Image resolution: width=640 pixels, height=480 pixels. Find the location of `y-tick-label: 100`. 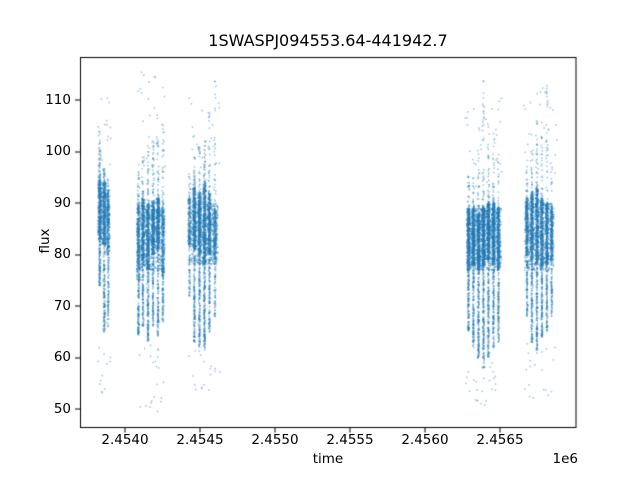

y-tick-label: 100 is located at coordinates (58, 151).